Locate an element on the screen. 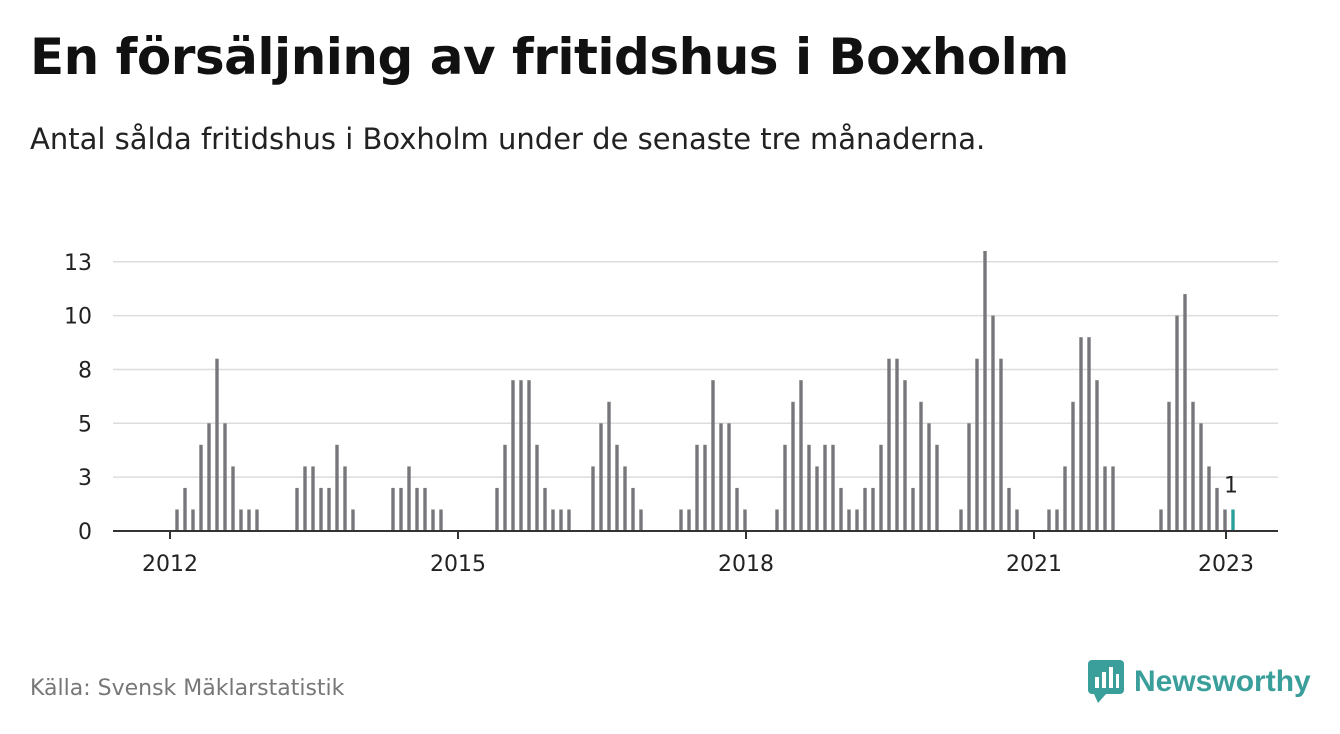 This screenshot has width=1340, height=734. bar-latest is located at coordinates (1233, 520).